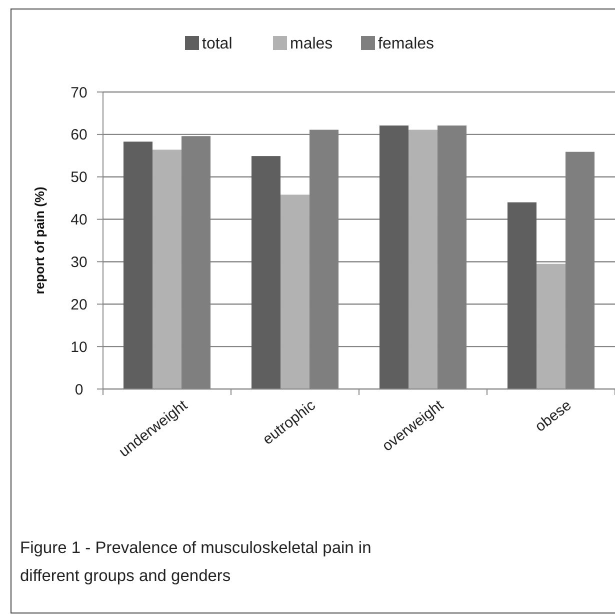 This screenshot has width=615, height=614. I want to click on y-tick-label: 20, so click(79, 305).